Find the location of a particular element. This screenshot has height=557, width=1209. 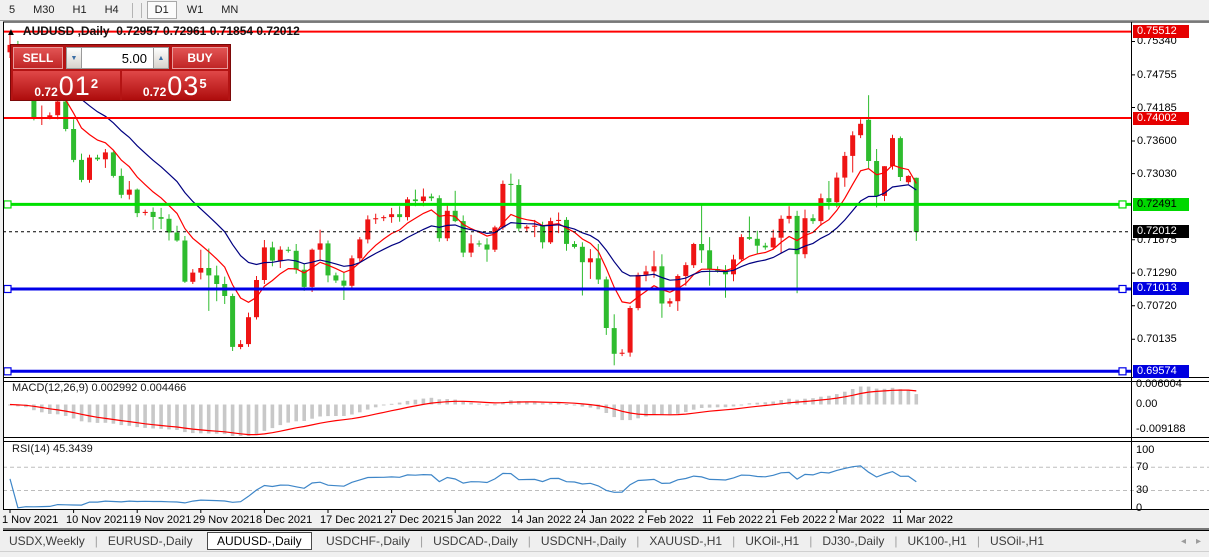

timeframe-button-w1: W1 is located at coordinates (195, 10).